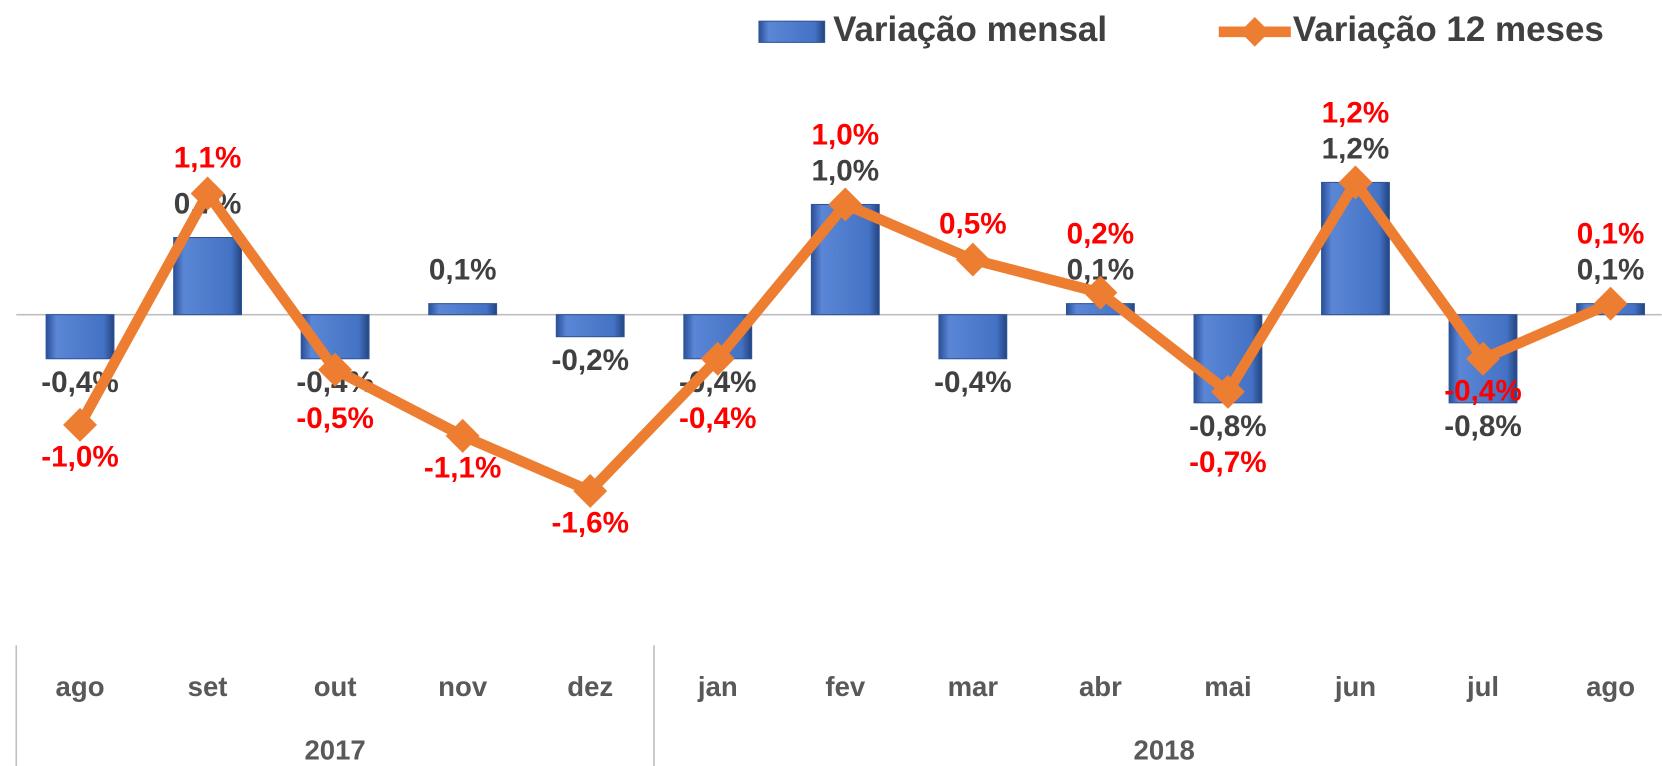 This screenshot has height=766, width=1662. Describe the element at coordinates (79, 457) in the screenshot. I see `line-data-label: -1,0%` at that location.